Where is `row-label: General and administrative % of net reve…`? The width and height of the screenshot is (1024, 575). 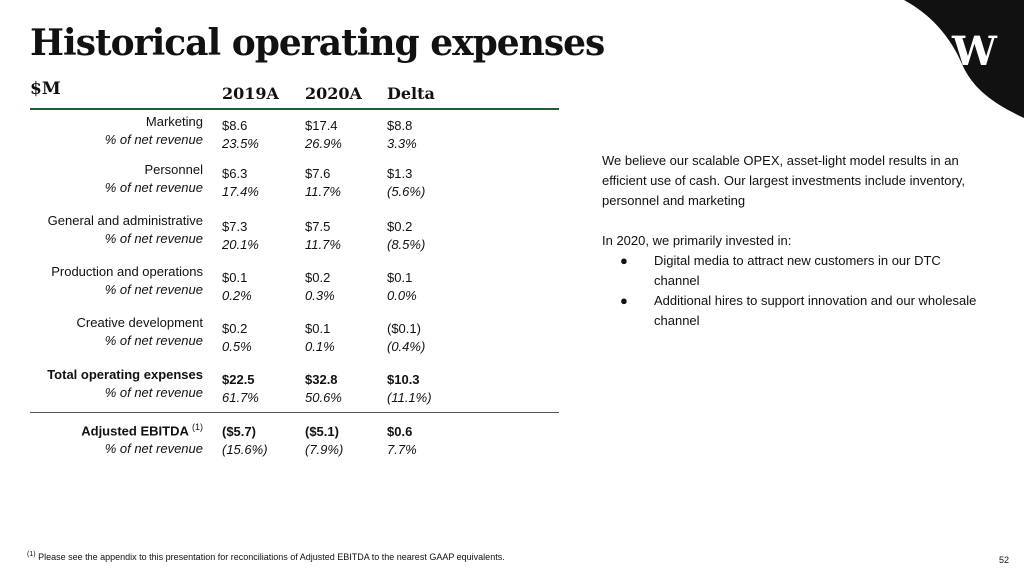
row-label: General and administrative % of net reve… is located at coordinates (103, 230).